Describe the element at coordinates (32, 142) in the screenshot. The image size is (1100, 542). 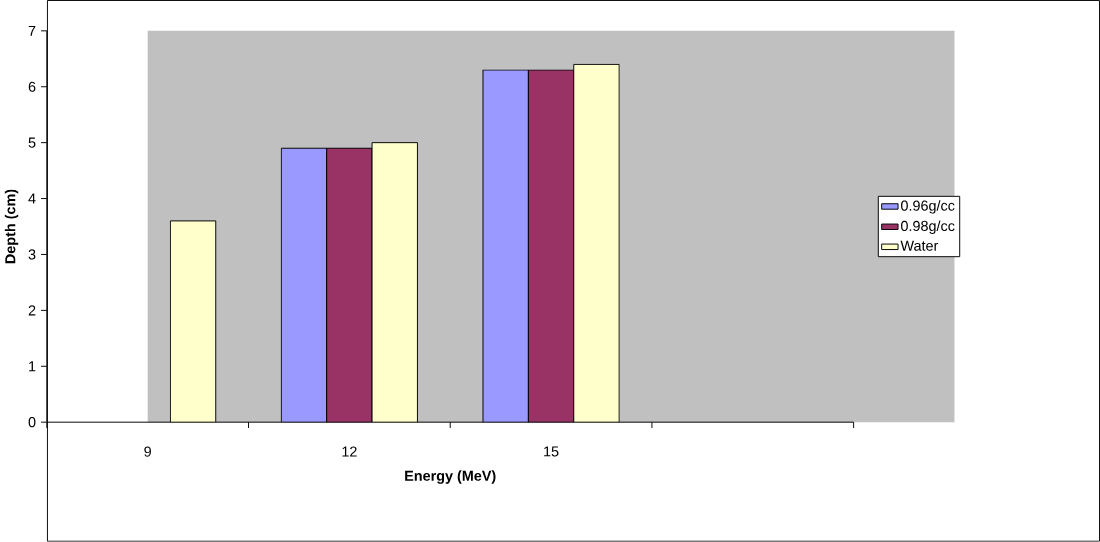
I see `y-tick-label: 5` at that location.